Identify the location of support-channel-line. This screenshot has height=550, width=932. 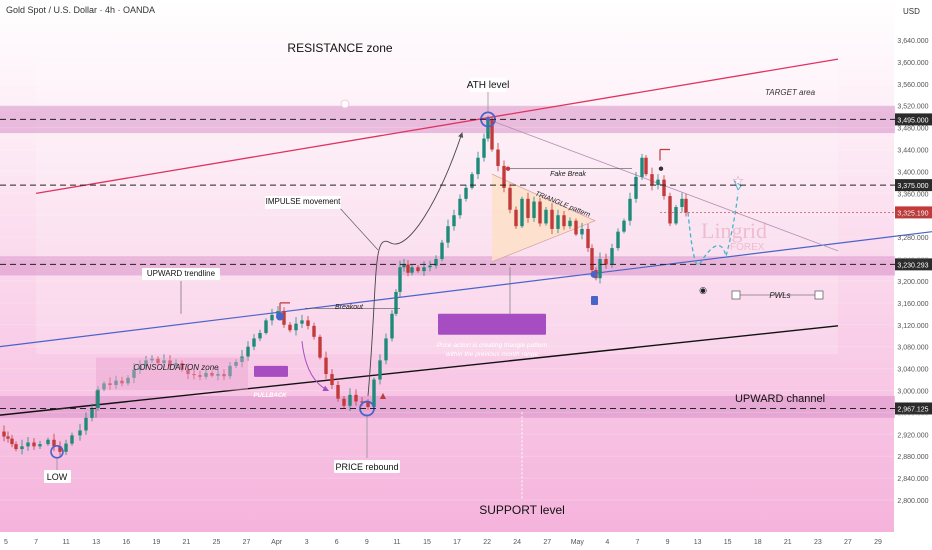
(419, 370).